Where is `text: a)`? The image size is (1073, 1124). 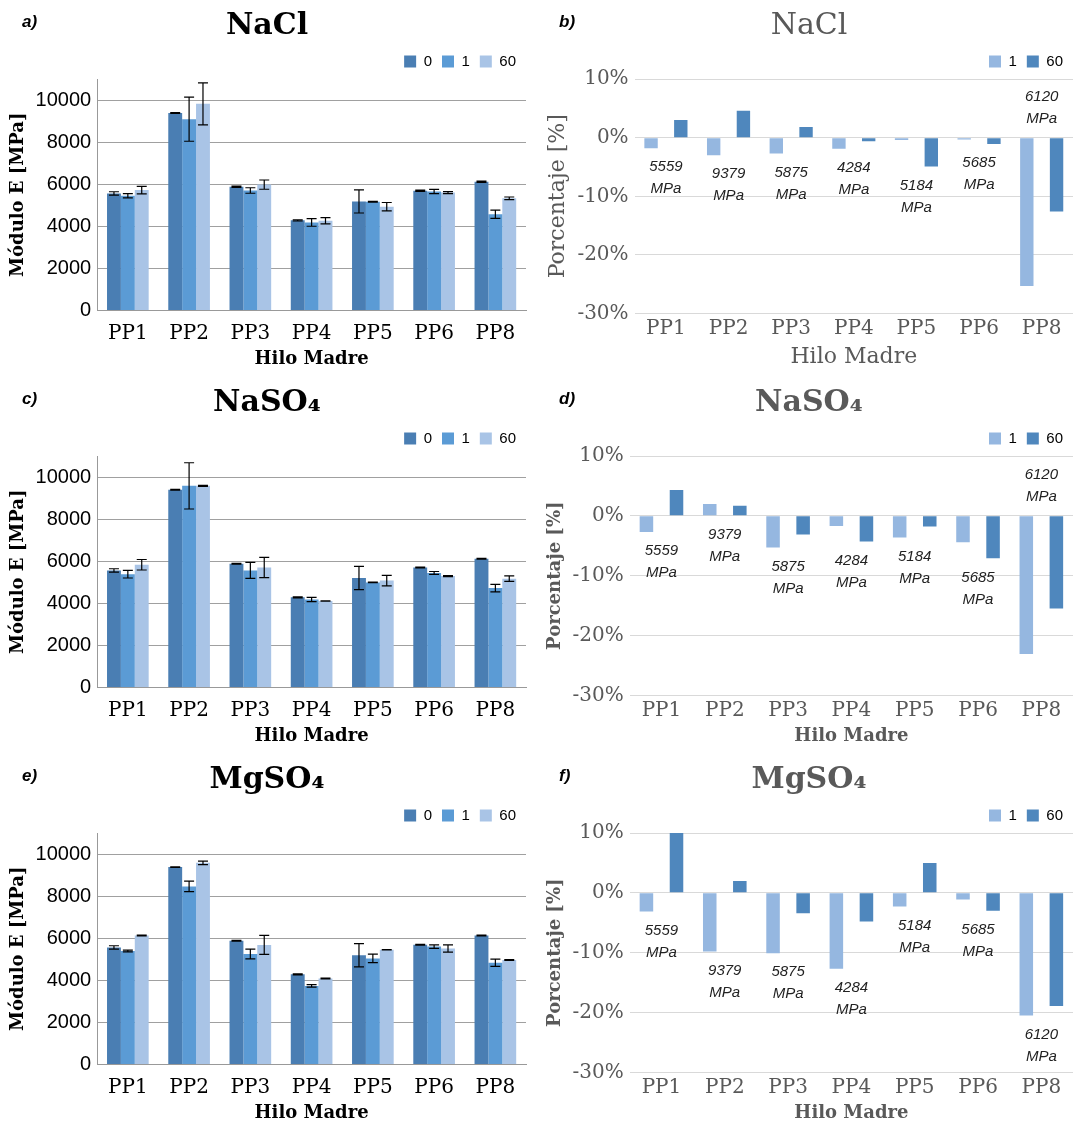 text: a) is located at coordinates (30, 22).